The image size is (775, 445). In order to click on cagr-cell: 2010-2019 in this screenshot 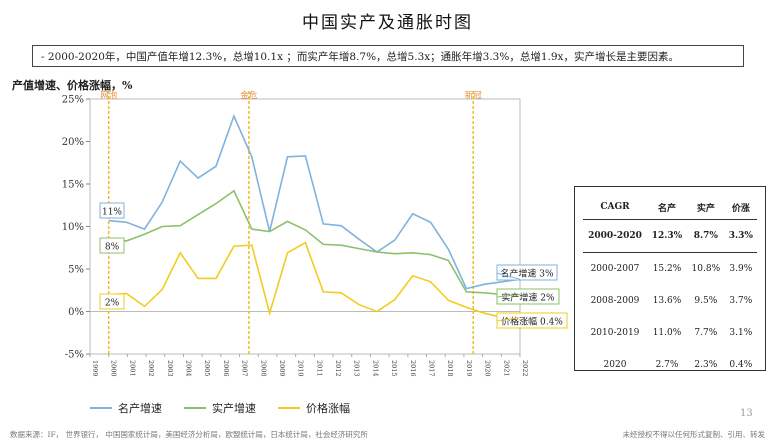, I will do `click(615, 333)`.